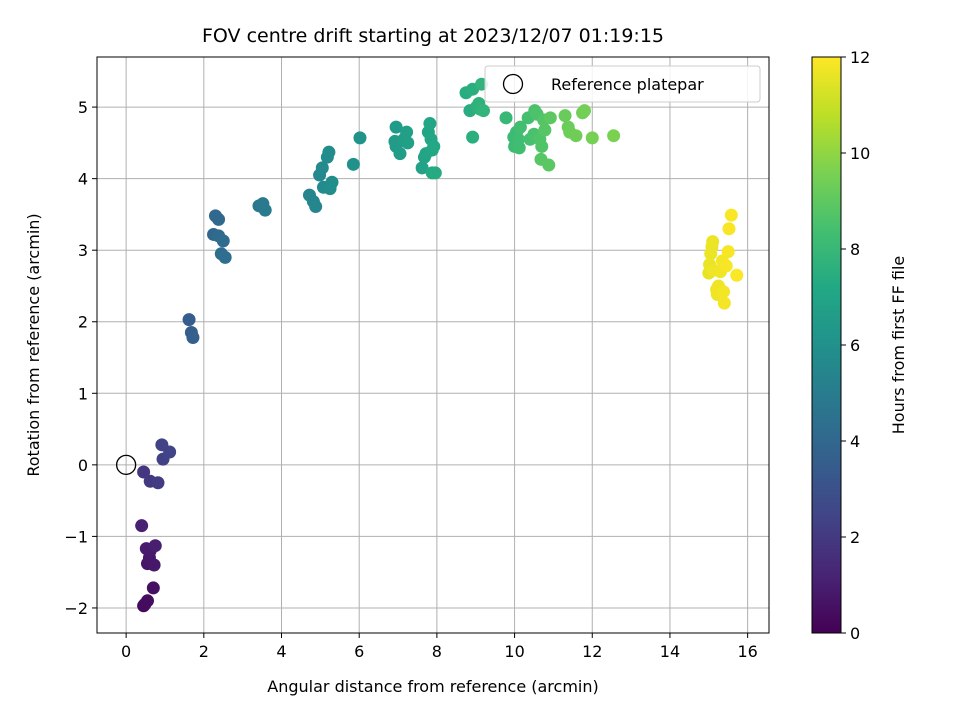 This screenshot has height=720, width=960. I want to click on colorbar-tick-label: 4, so click(855, 441).